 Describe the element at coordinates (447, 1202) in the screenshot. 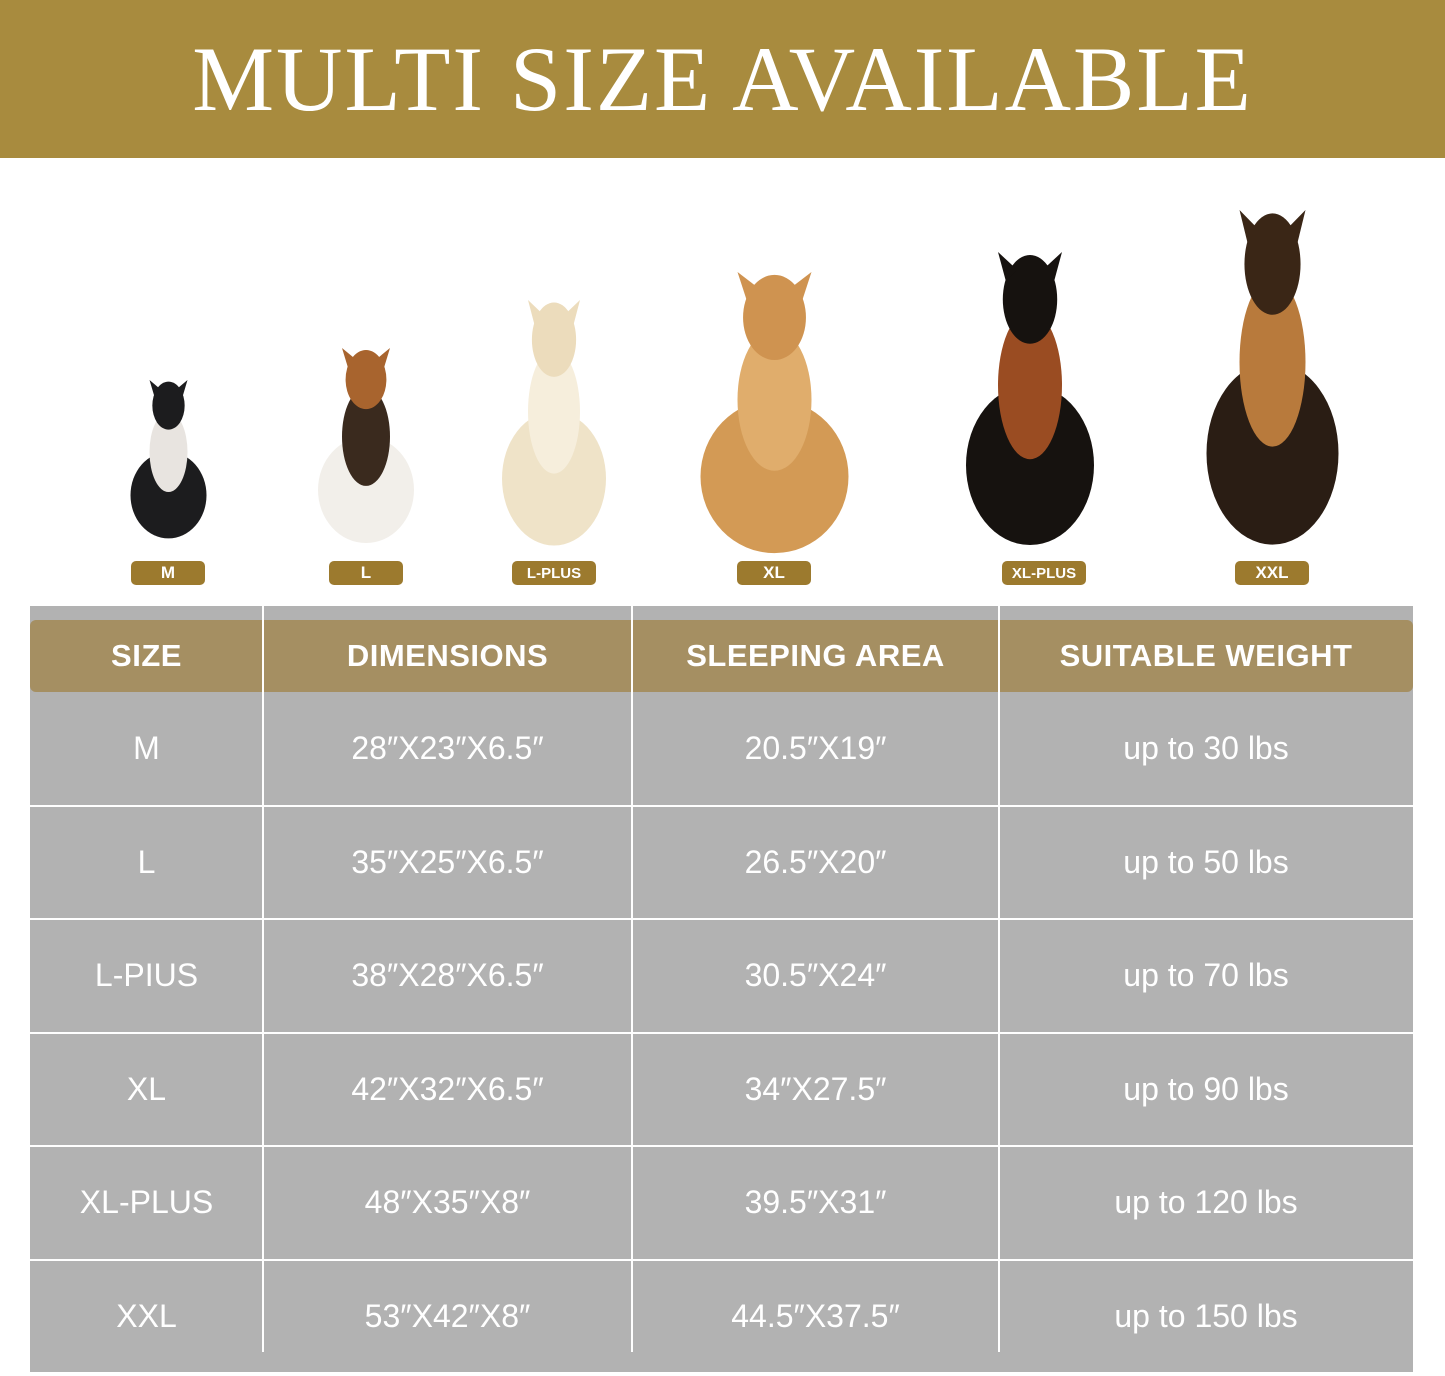

I see `dimensions-cell: 48″X35″X8″` at that location.